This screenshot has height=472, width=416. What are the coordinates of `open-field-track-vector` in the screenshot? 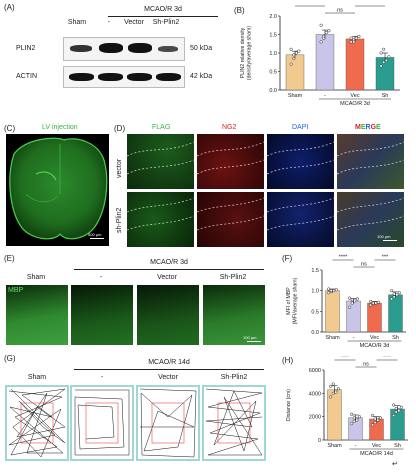 It's located at (168, 423).